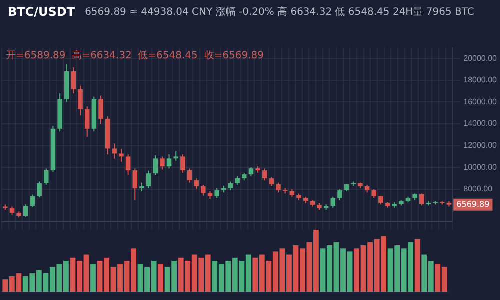 The height and width of the screenshot is (300, 500). I want to click on y-tick-label: 18000.00, so click(481, 80).